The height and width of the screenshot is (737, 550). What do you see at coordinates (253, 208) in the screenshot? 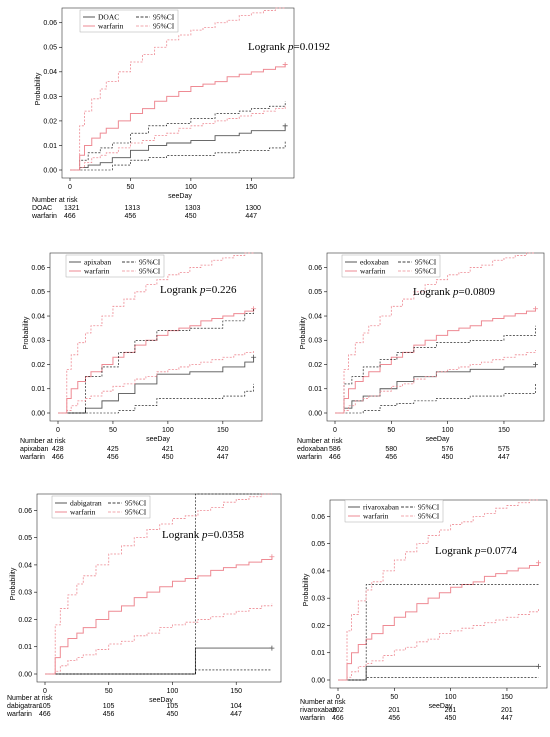
I see `risk-row-value: 1300` at bounding box center [253, 208].